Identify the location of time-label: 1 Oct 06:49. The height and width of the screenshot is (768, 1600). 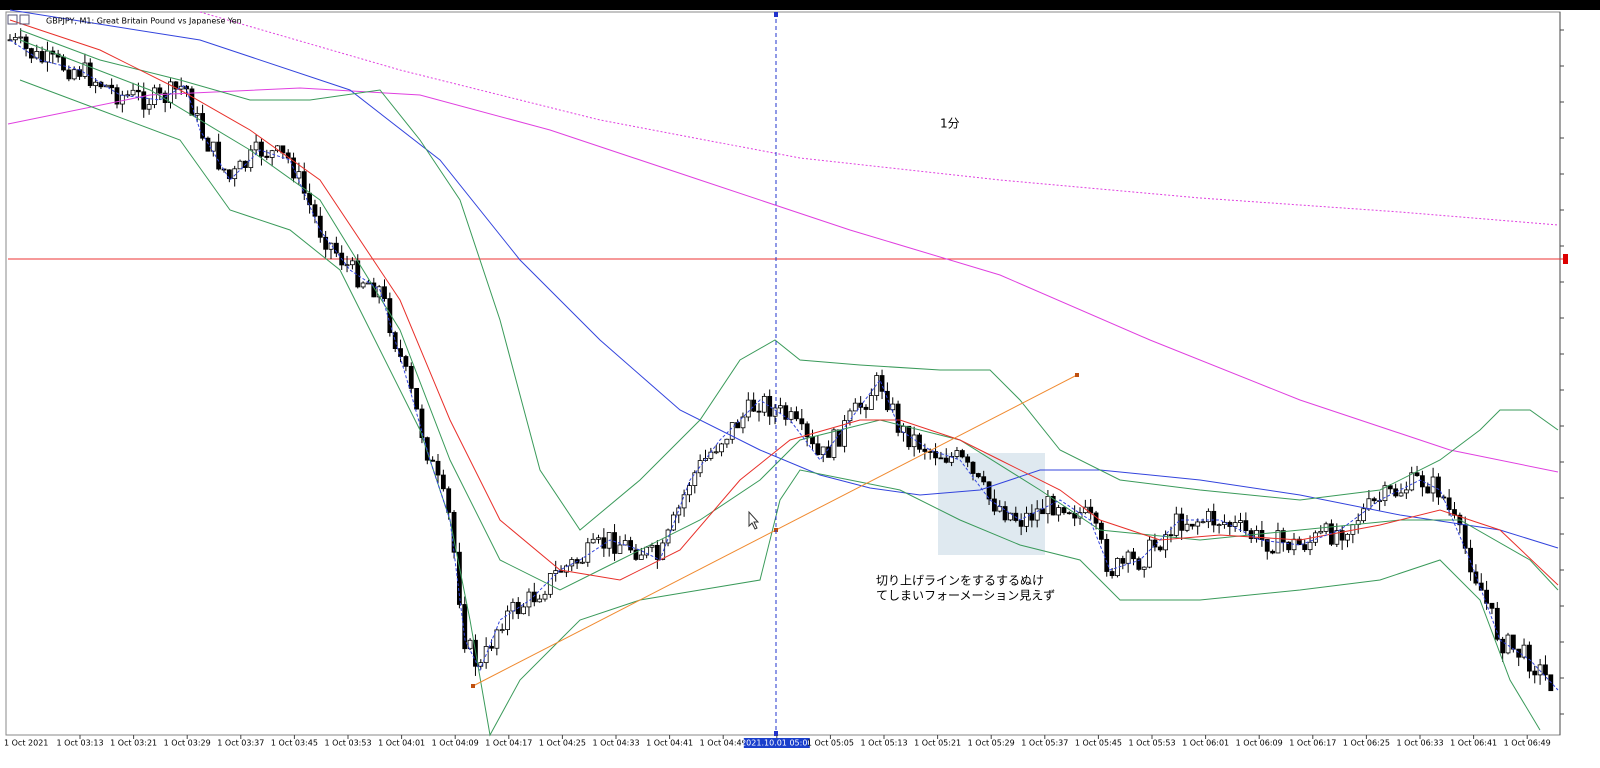
(1527, 743).